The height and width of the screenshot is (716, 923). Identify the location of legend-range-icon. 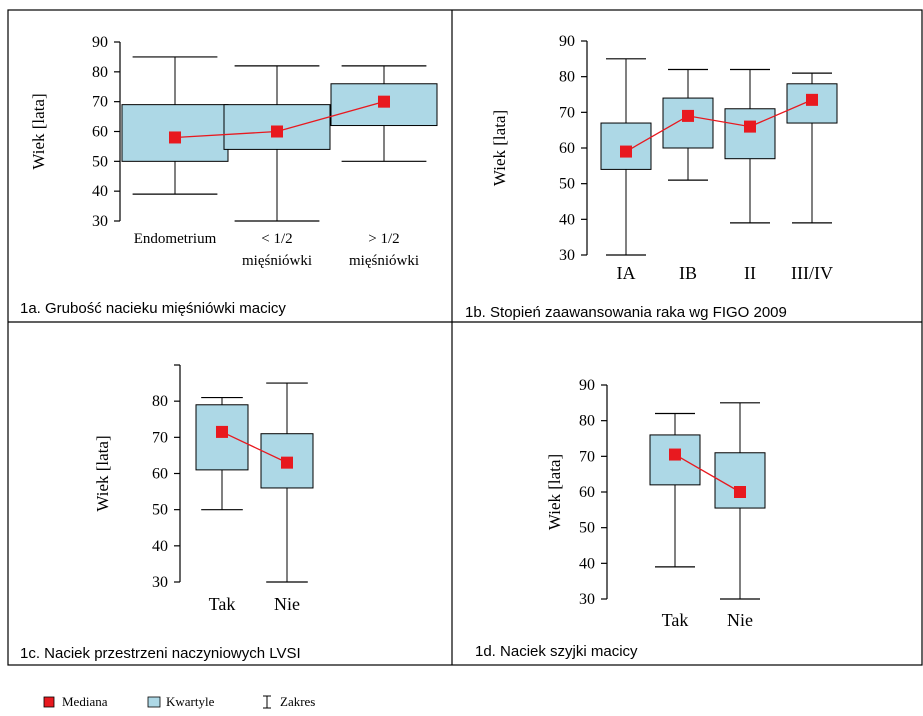
(267, 702).